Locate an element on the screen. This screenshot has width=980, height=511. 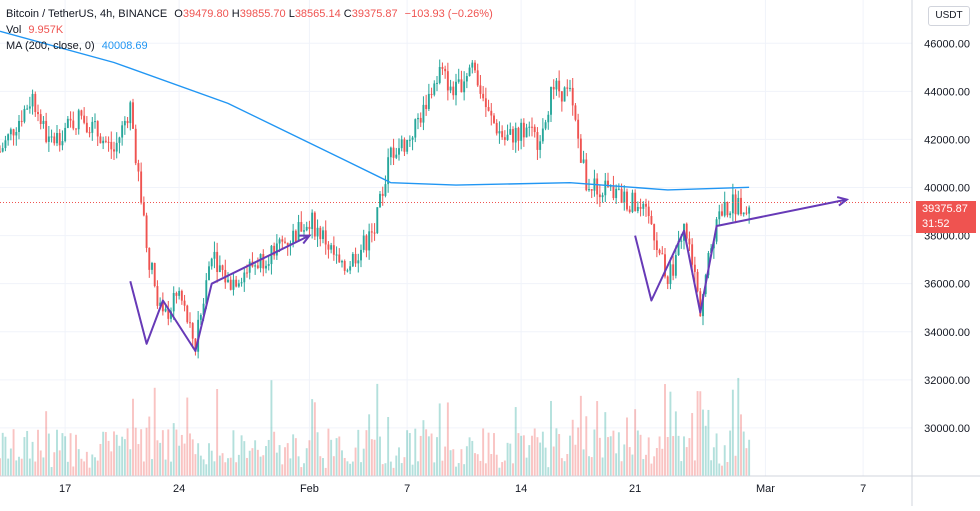
legend-volume-row: Vol 9.957K is located at coordinates (249, 30).